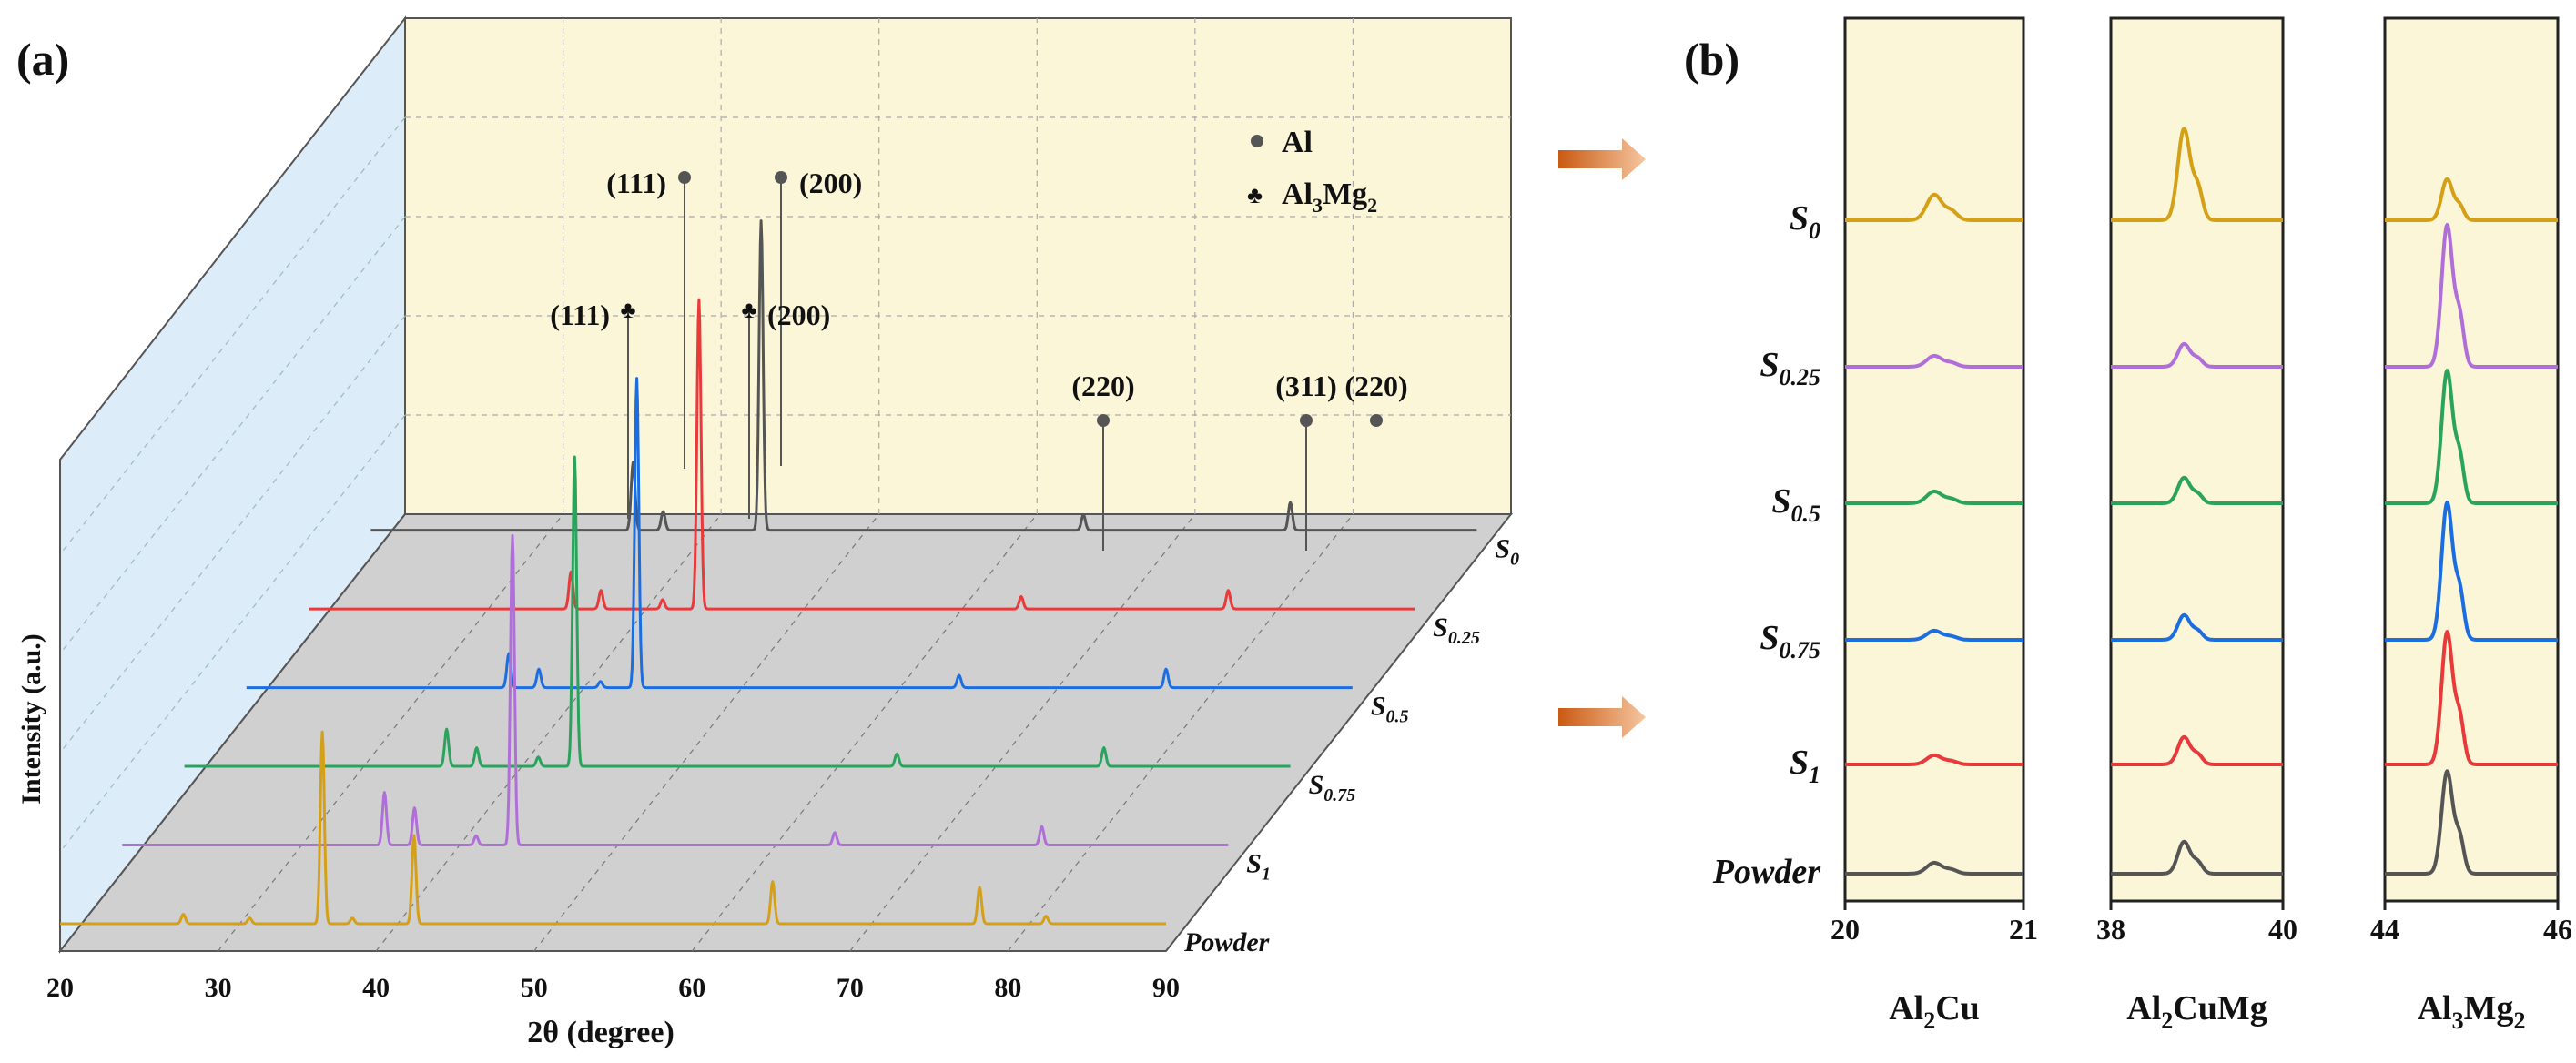  What do you see at coordinates (600, 1033) in the screenshot?
I see `x-axis-label: 2θ (degree)` at bounding box center [600, 1033].